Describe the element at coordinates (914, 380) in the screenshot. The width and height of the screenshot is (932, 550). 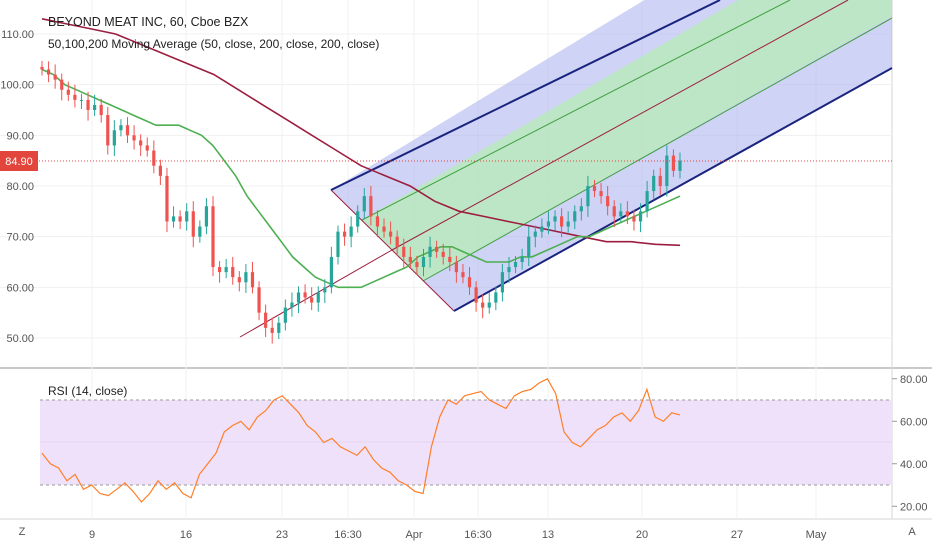
I see `rsi-tick-label: 80.00` at that location.